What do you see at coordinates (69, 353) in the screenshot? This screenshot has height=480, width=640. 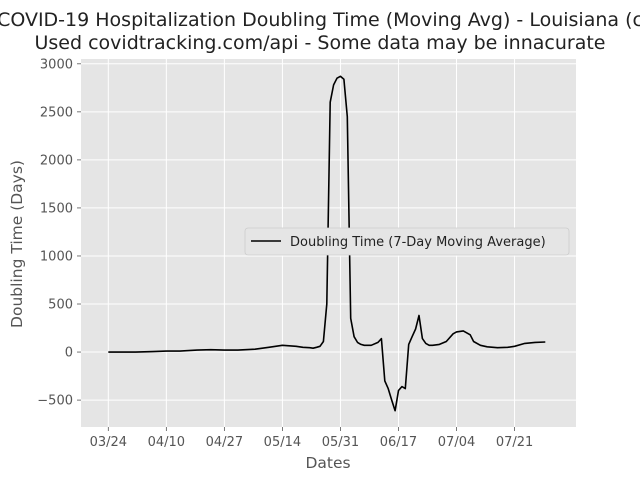 I see `y-tick-label: 0` at bounding box center [69, 353].